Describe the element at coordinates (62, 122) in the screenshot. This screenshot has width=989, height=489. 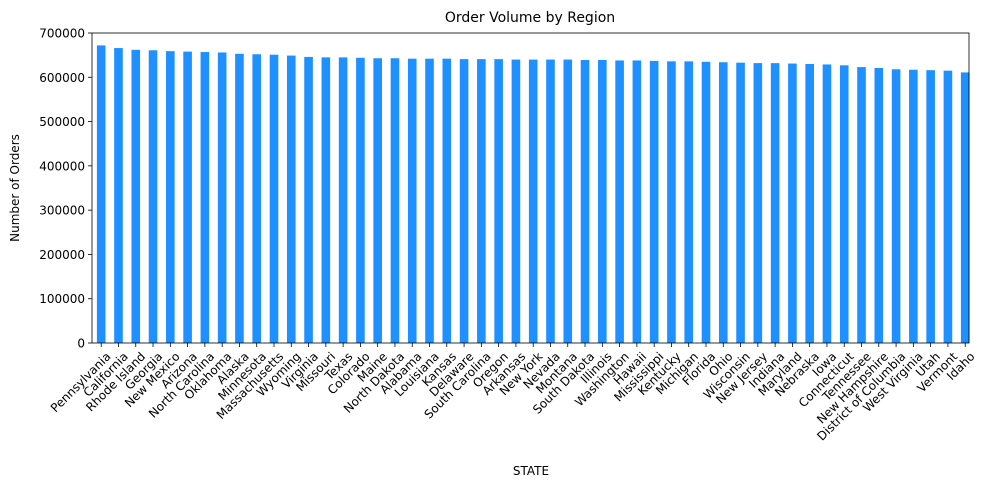
I see `y-tick-label: 500000` at that location.